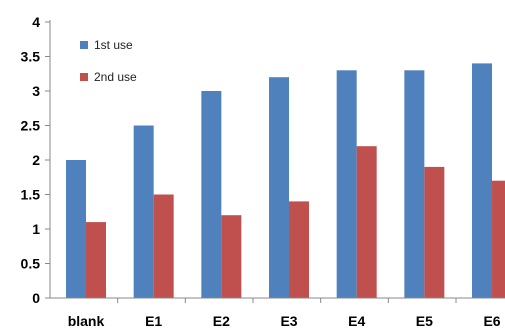 The width and height of the screenshot is (505, 329). Describe the element at coordinates (163, 246) in the screenshot. I see `bar-second-use-e1` at that location.